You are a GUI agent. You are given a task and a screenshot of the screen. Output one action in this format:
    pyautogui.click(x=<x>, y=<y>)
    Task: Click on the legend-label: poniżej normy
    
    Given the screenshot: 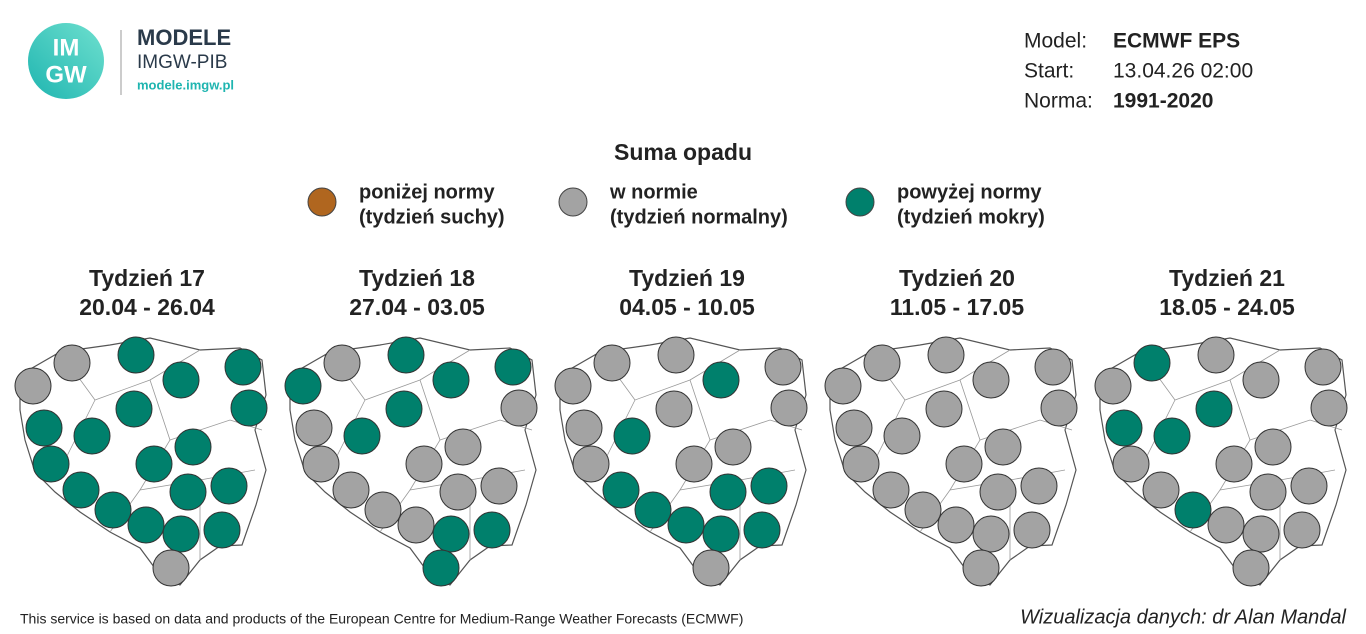 What is the action you would take?
    pyautogui.click(x=427, y=192)
    